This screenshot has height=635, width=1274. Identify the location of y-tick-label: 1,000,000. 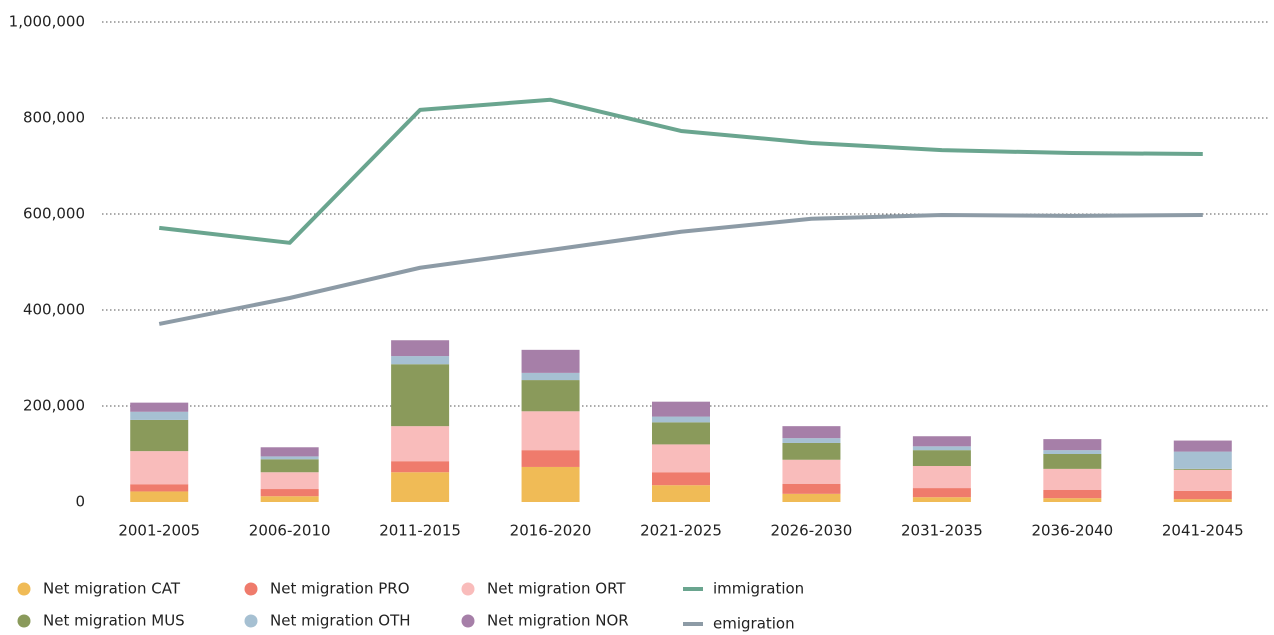
(47, 22).